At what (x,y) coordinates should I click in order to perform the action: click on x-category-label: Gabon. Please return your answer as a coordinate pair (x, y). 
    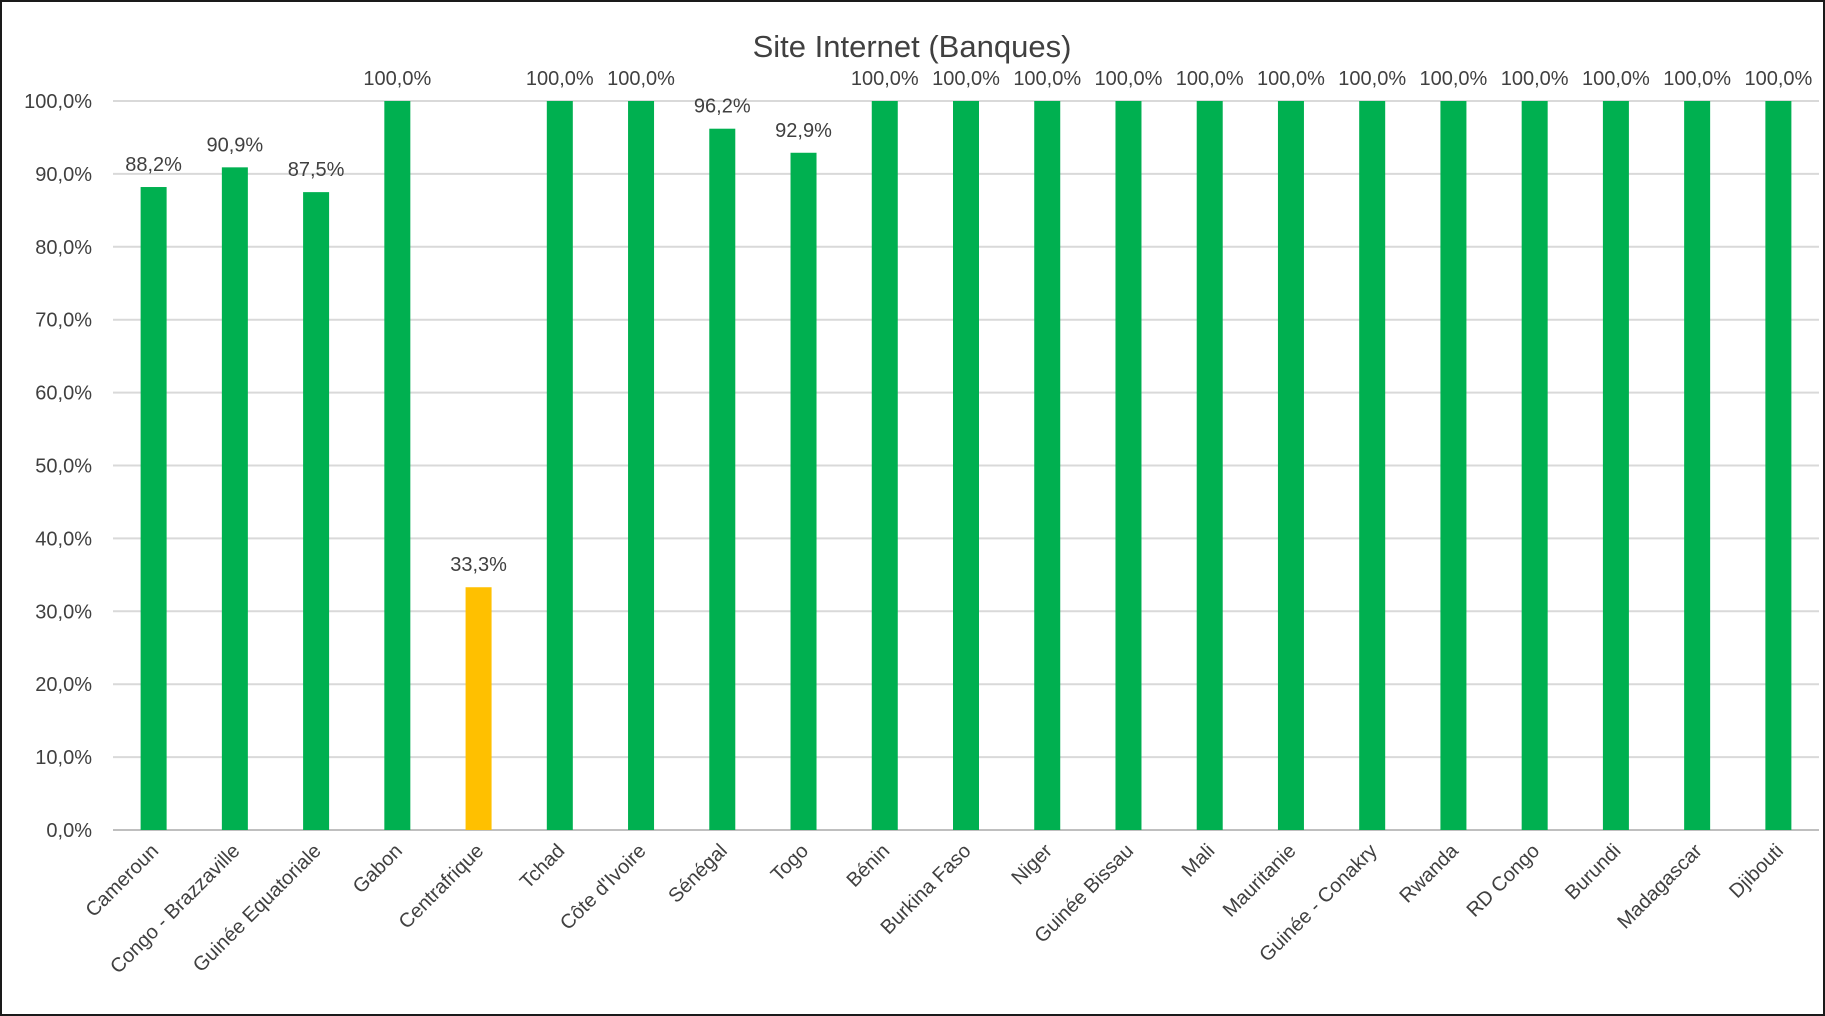
    Looking at the image, I should click on (378, 869).